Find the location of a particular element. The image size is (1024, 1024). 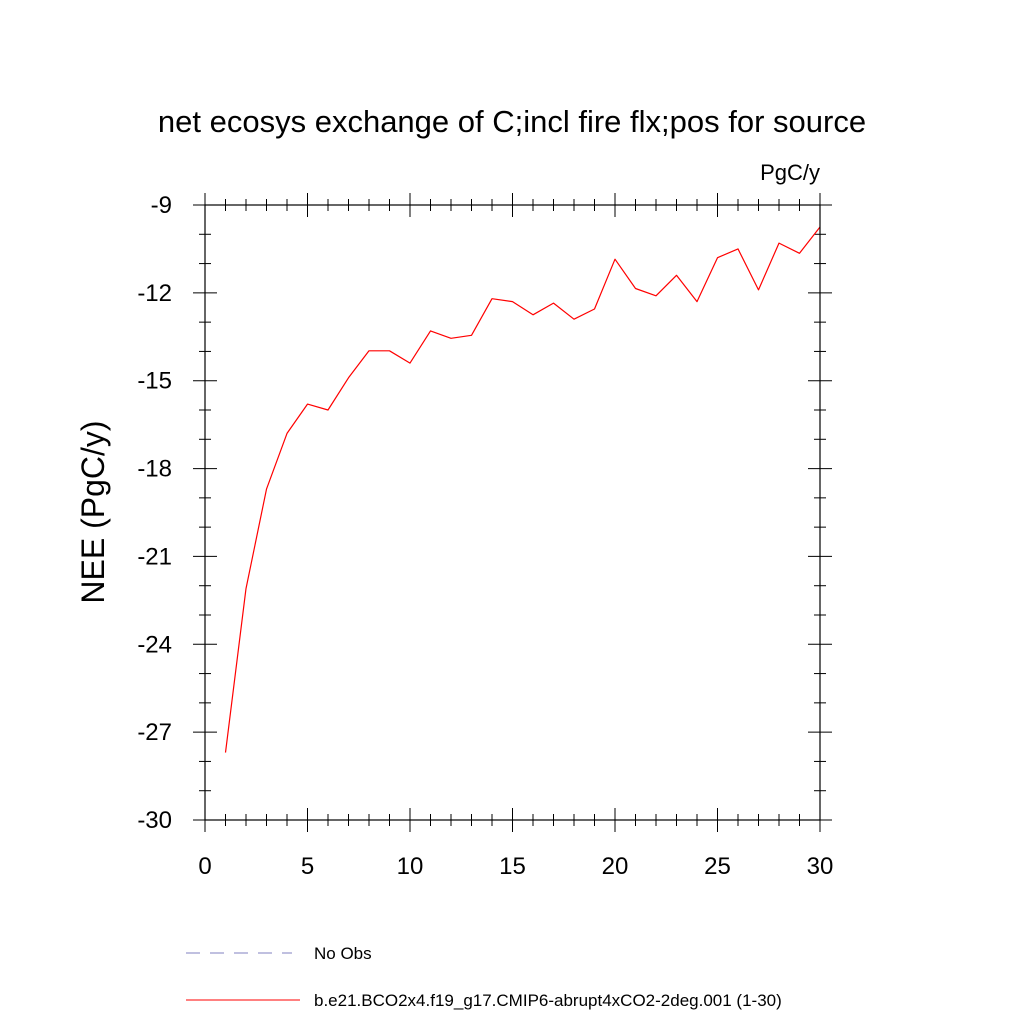

x-tick-label: 30 is located at coordinates (820, 866).